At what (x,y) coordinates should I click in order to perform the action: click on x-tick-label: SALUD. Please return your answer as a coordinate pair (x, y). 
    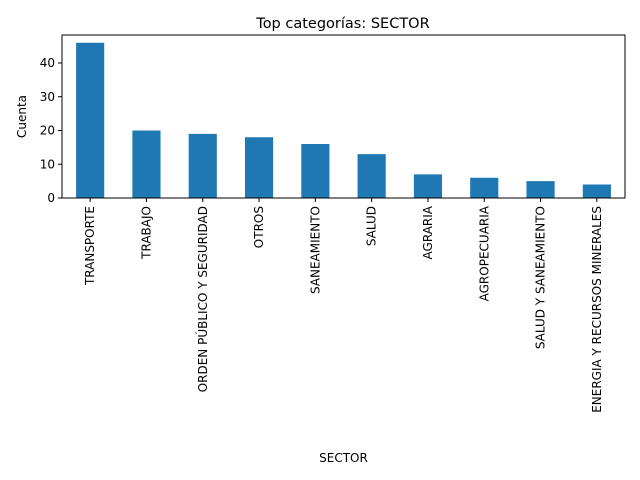
    Looking at the image, I should click on (372, 226).